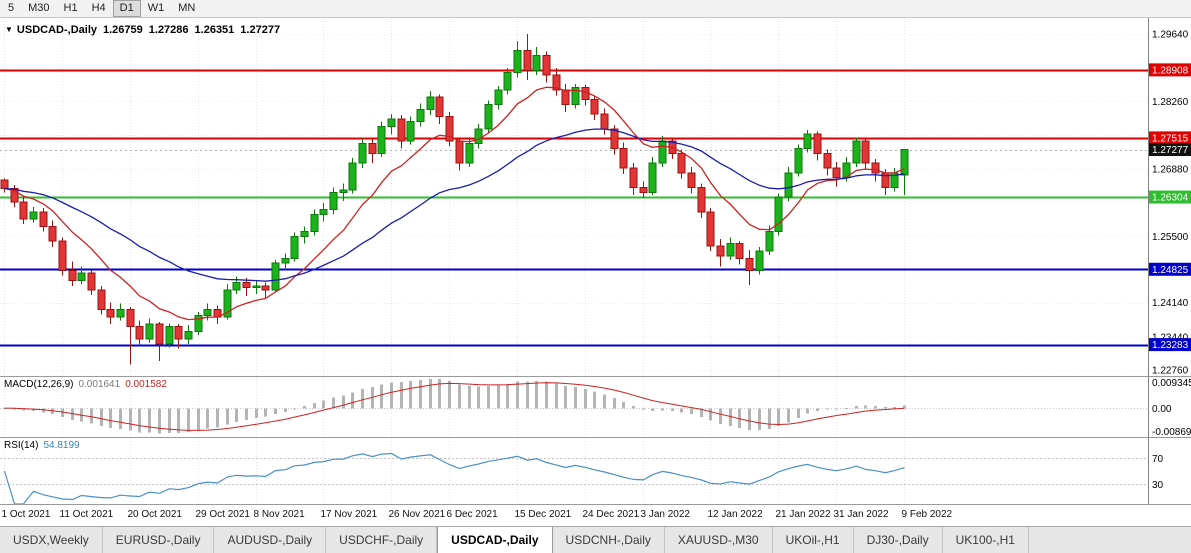 This screenshot has height=553, width=1191. Describe the element at coordinates (595, 504) in the screenshot. I see `pane-separator-dates` at that location.